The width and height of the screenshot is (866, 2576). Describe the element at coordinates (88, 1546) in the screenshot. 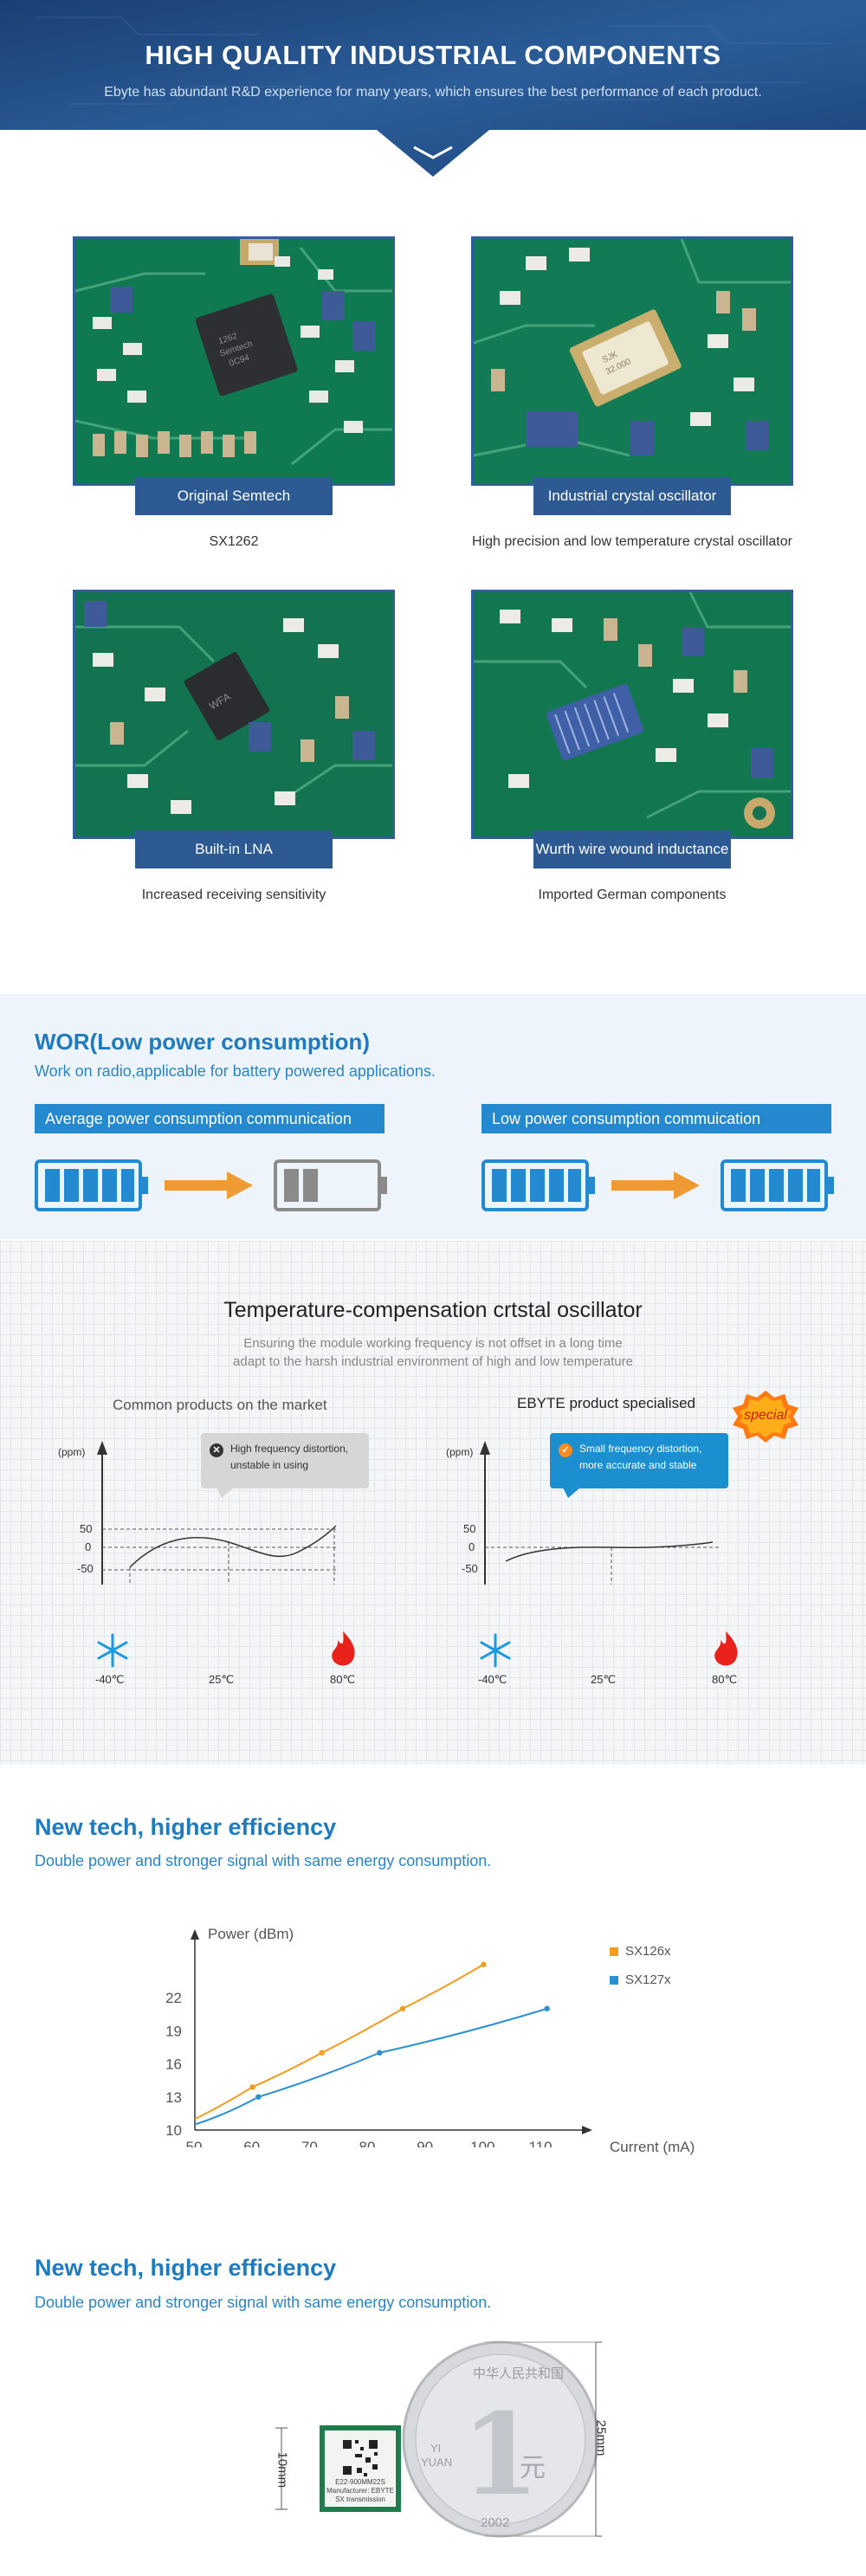

I see `left-ytick-0: 0` at that location.